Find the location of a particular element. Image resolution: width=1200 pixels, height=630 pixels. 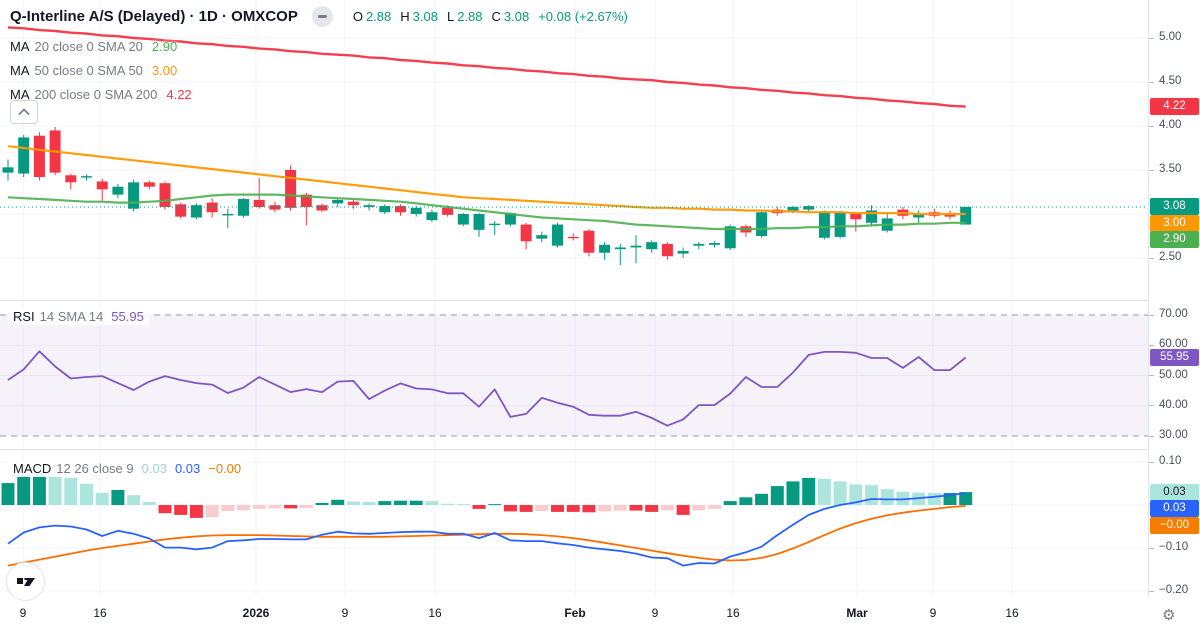

tradingview-logo-icon is located at coordinates (25, 581).